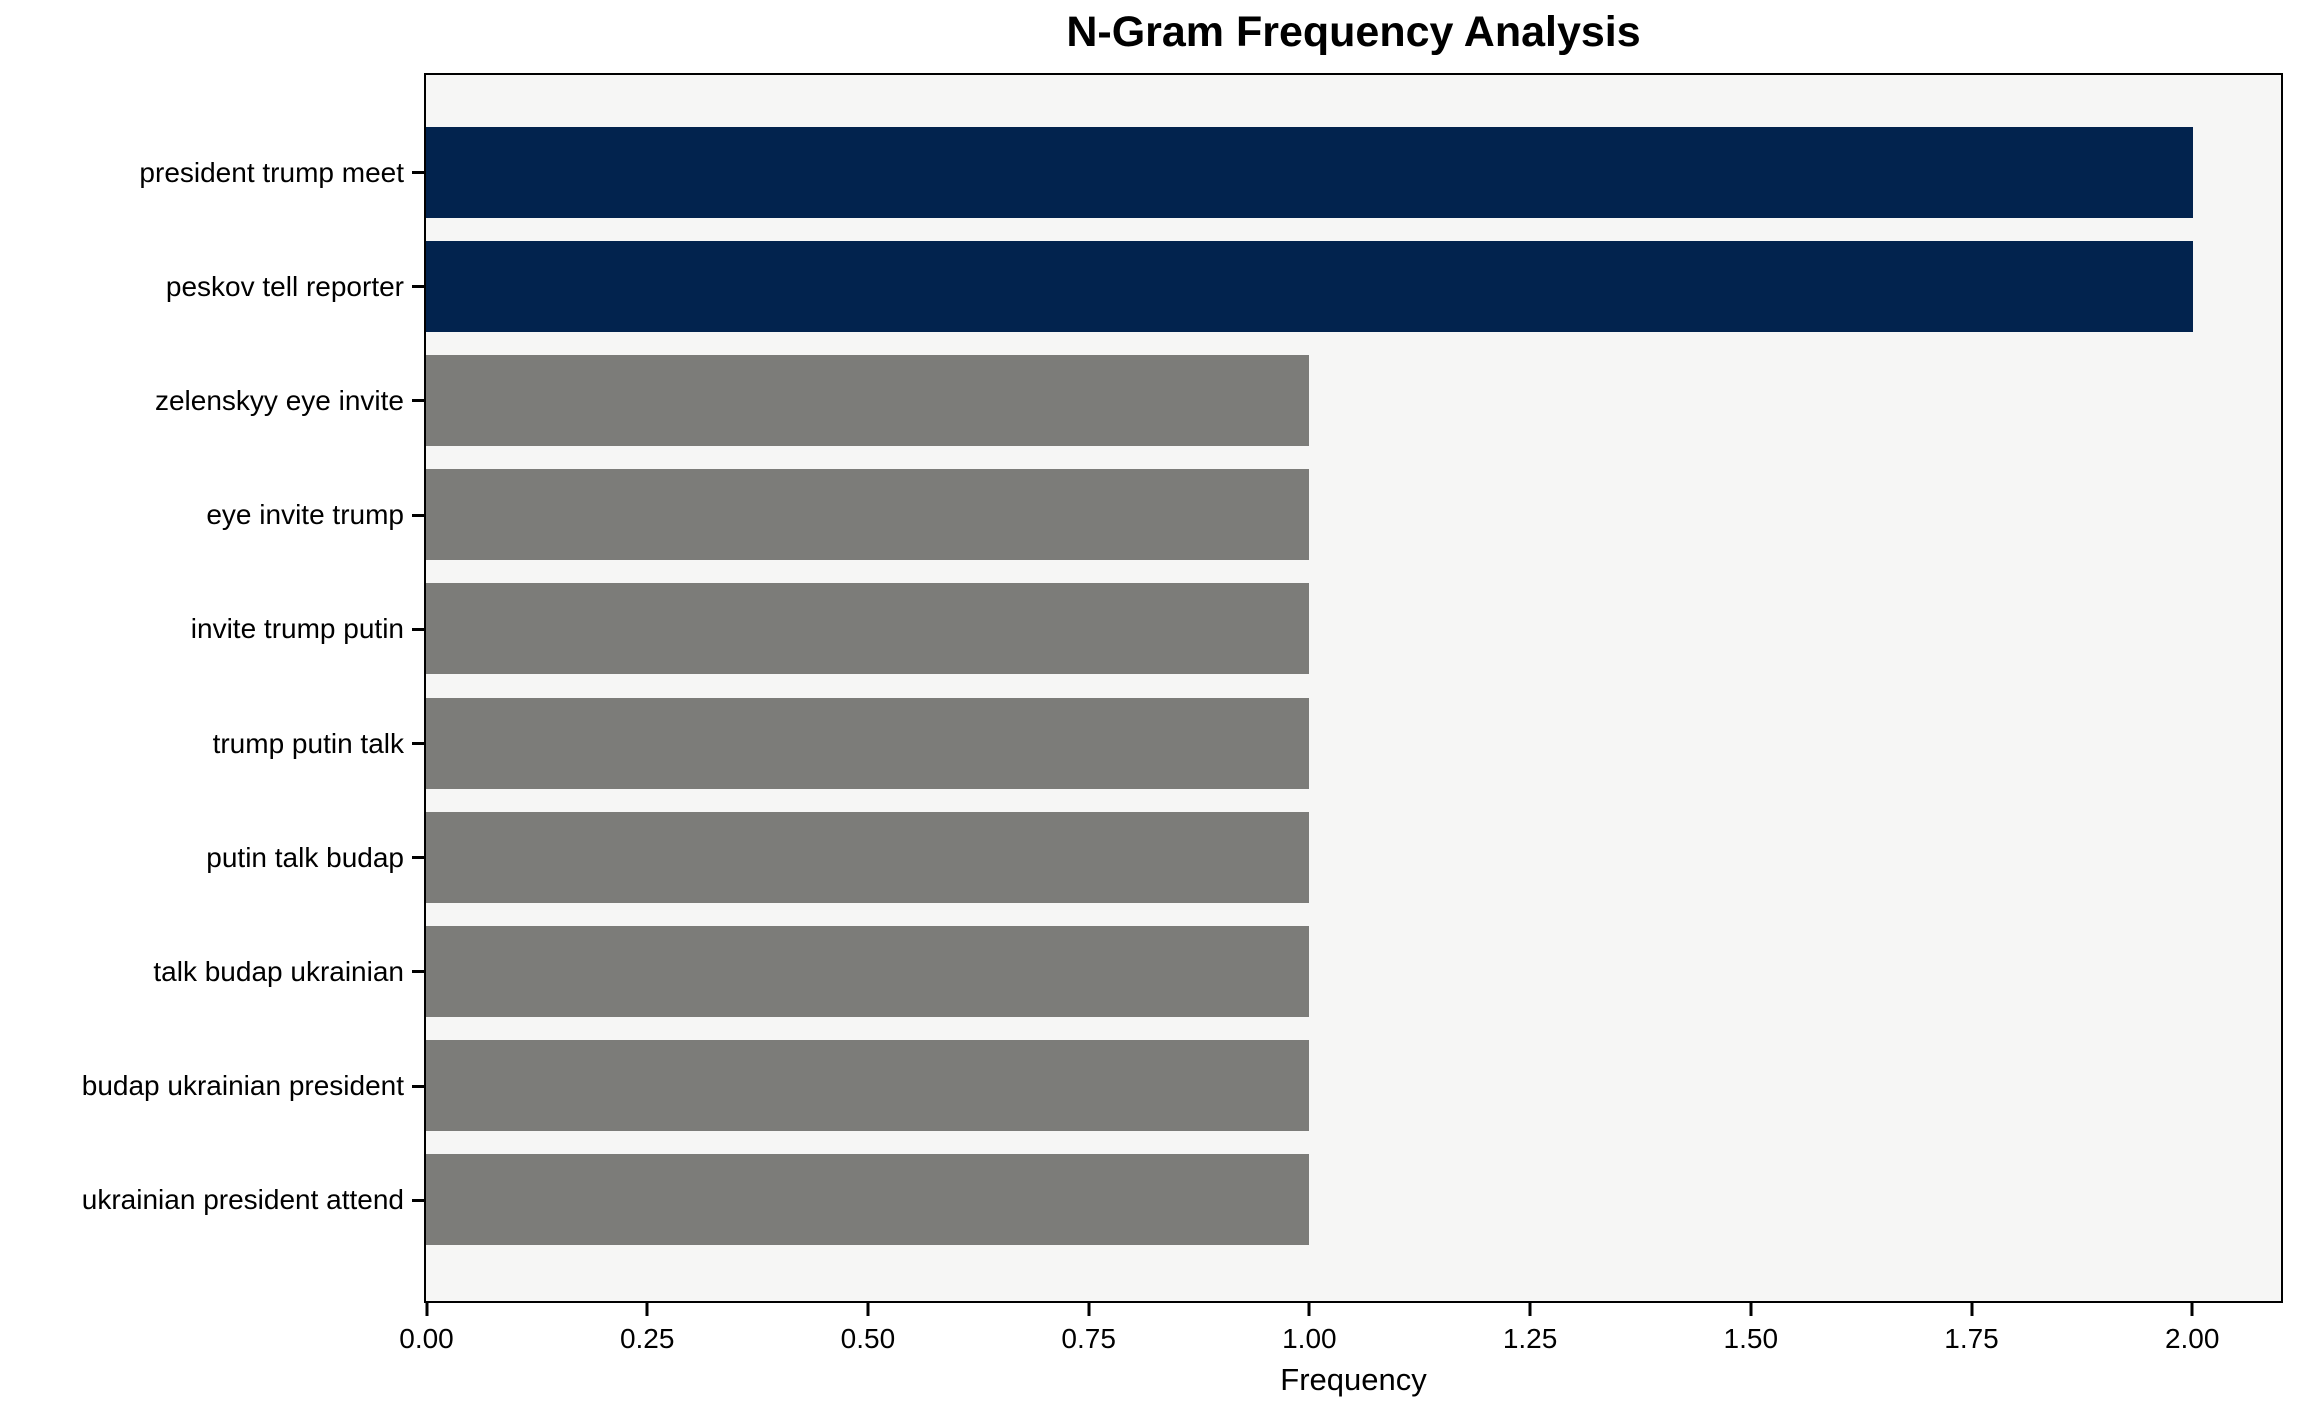  I want to click on y-label-row: president trump meet, so click(212, 173).